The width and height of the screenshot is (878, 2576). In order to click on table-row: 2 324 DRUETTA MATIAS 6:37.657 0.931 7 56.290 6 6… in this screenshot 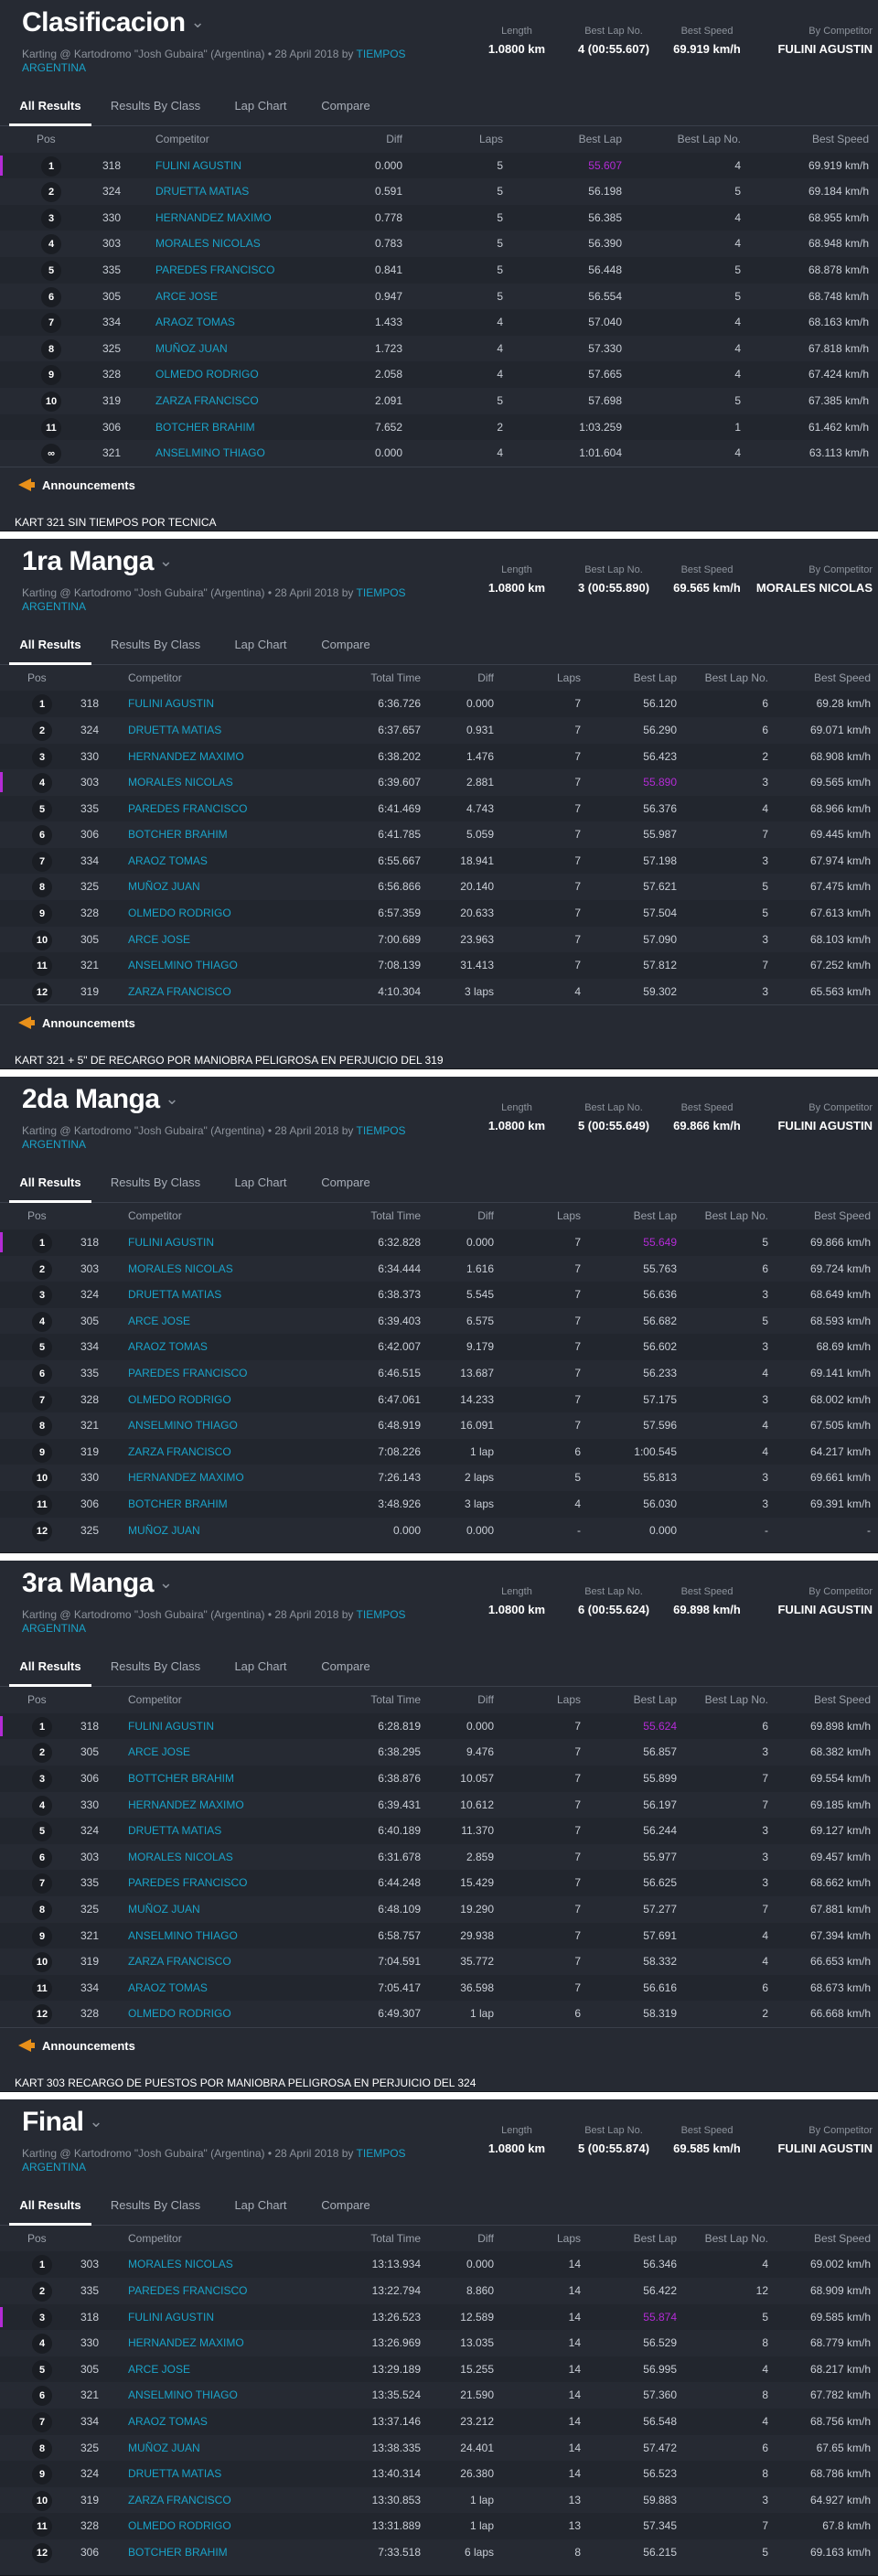, I will do `click(439, 731)`.